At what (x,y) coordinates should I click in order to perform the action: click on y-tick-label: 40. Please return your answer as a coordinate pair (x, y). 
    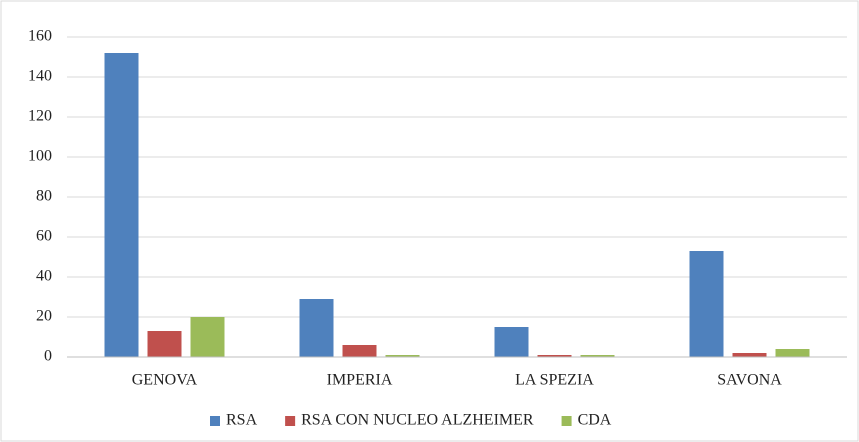
    Looking at the image, I should click on (44, 276).